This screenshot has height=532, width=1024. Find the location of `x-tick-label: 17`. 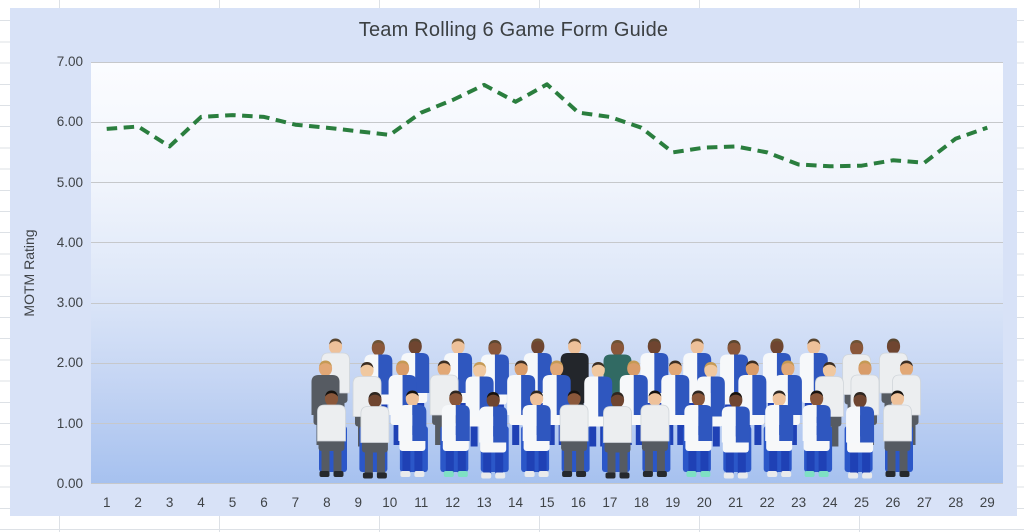

x-tick-label: 17 is located at coordinates (610, 502).